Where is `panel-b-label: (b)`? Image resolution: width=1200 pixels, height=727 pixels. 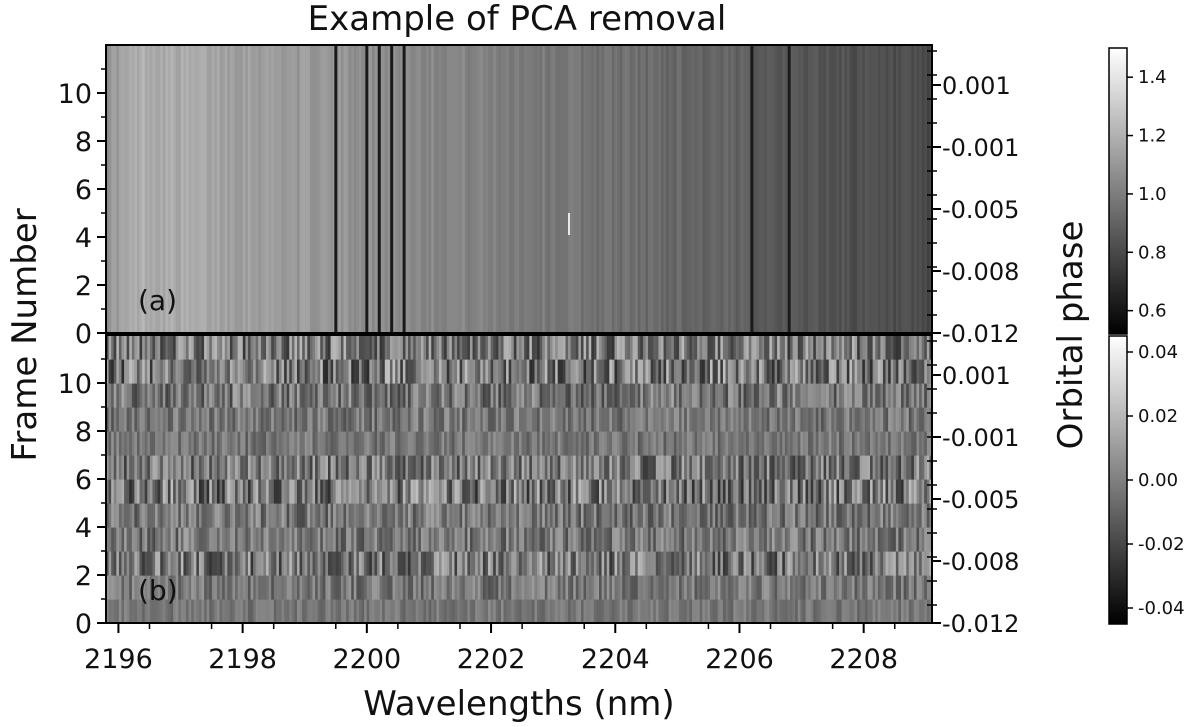 panel-b-label: (b) is located at coordinates (158, 590).